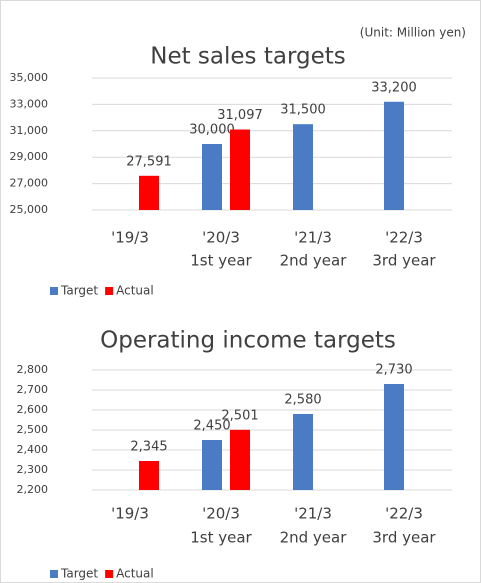 This screenshot has width=481, height=583. What do you see at coordinates (33, 369) in the screenshot?
I see `y-tick-label: 2,800` at bounding box center [33, 369].